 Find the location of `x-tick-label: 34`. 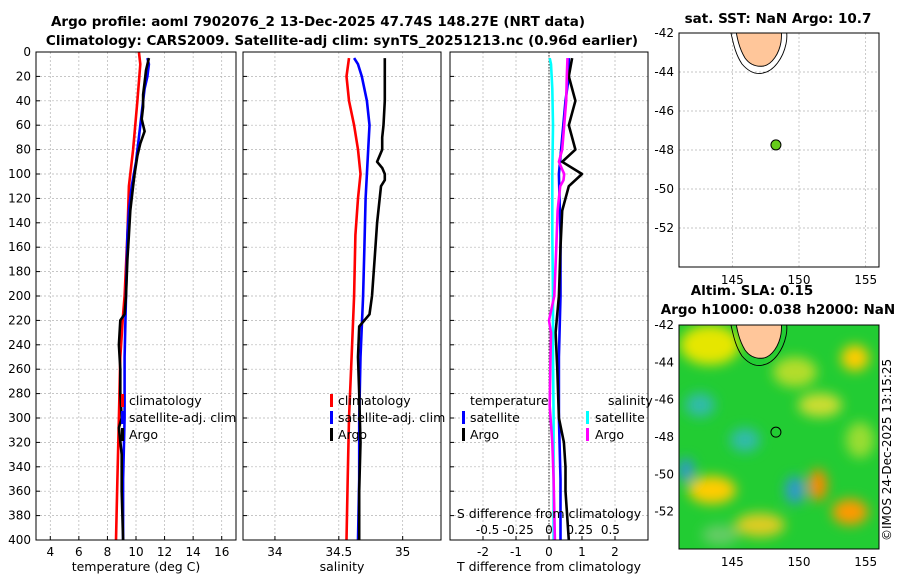

x-tick-label: 34 is located at coordinates (274, 552).